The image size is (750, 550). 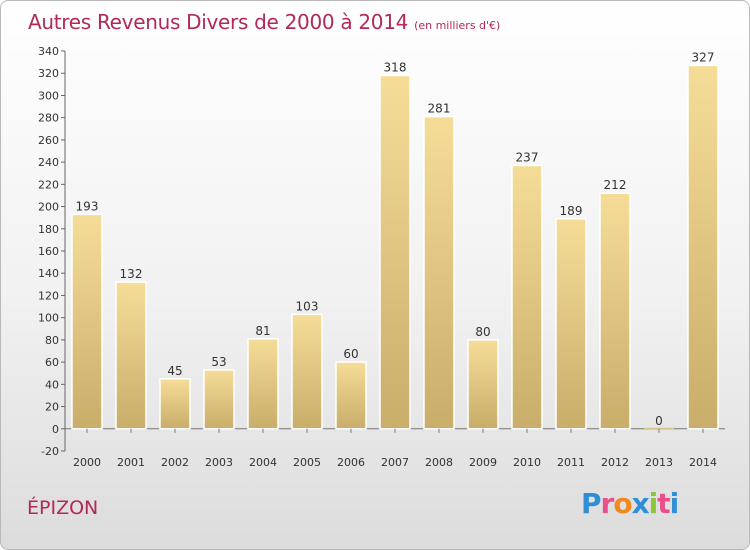 What do you see at coordinates (483, 462) in the screenshot?
I see `x-tick-label: 2009` at bounding box center [483, 462].